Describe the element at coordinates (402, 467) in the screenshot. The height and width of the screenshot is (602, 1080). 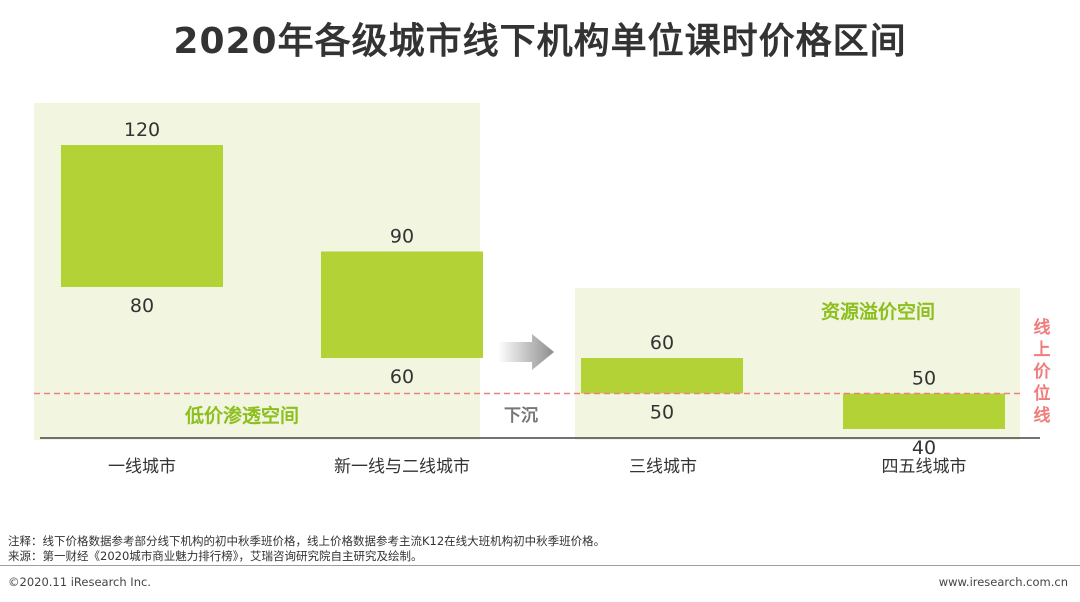
I see `category-label: 新一线与二线城市` at that location.